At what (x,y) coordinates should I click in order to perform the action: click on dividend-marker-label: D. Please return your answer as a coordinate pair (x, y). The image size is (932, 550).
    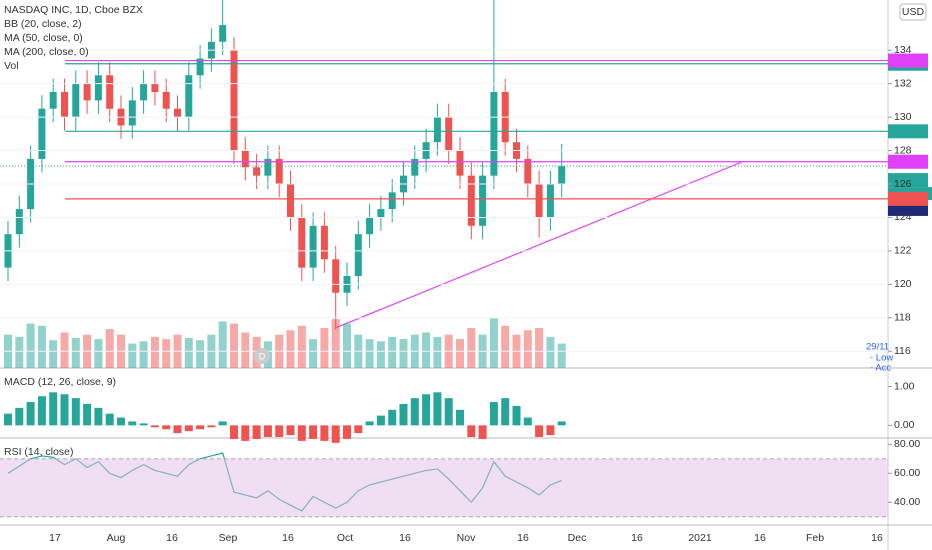
    Looking at the image, I should click on (262, 356).